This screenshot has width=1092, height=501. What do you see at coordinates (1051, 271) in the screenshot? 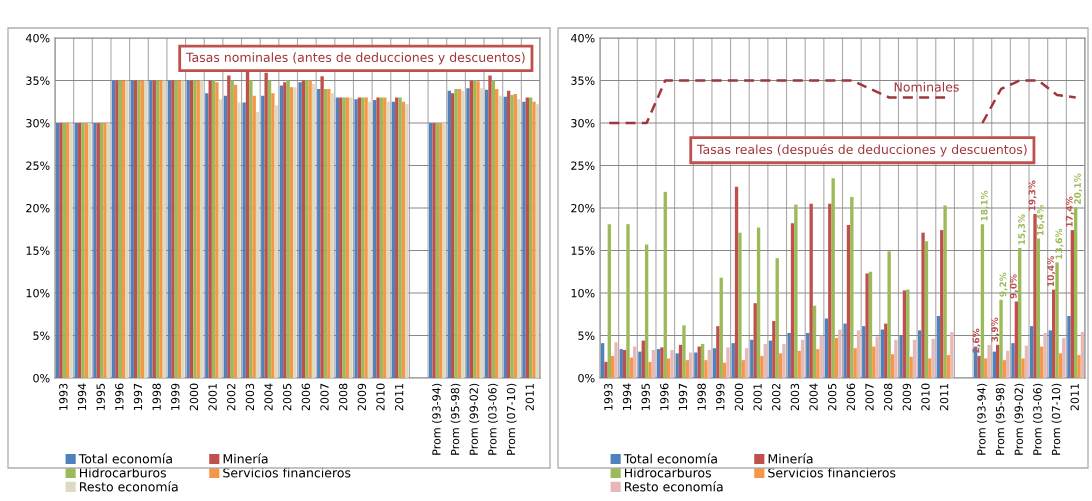
I see `data-label: 10,4%` at bounding box center [1051, 271].